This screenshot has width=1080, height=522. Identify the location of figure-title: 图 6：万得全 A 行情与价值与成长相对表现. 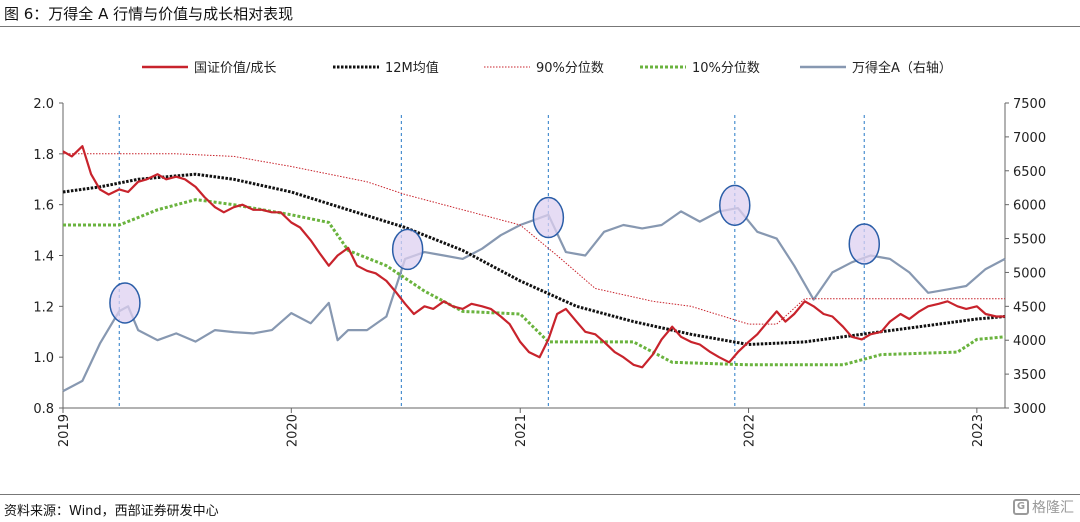
(149, 14).